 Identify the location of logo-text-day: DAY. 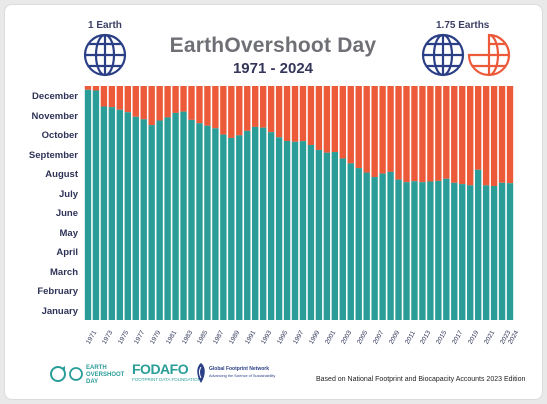
(92, 382).